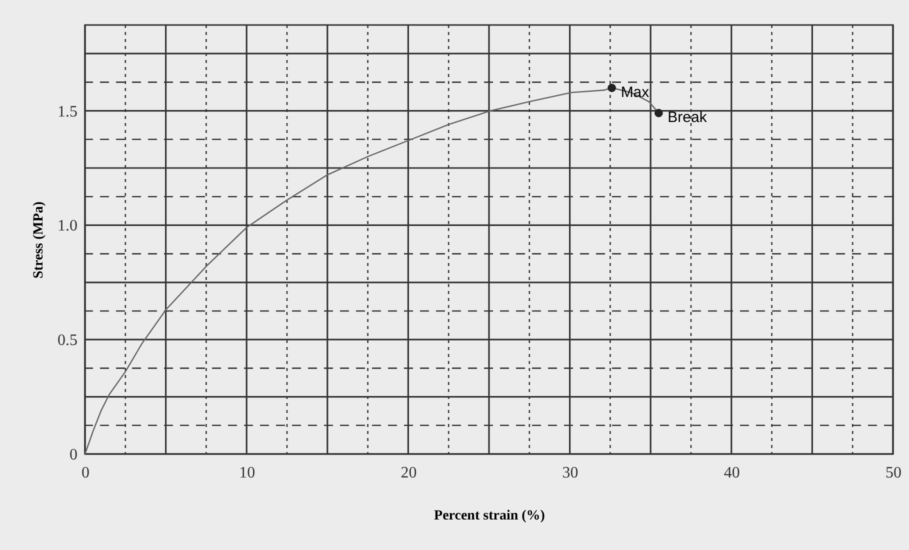 This screenshot has height=550, width=909. What do you see at coordinates (39, 240) in the screenshot?
I see `y-axis-title: Stress (MPa)` at bounding box center [39, 240].